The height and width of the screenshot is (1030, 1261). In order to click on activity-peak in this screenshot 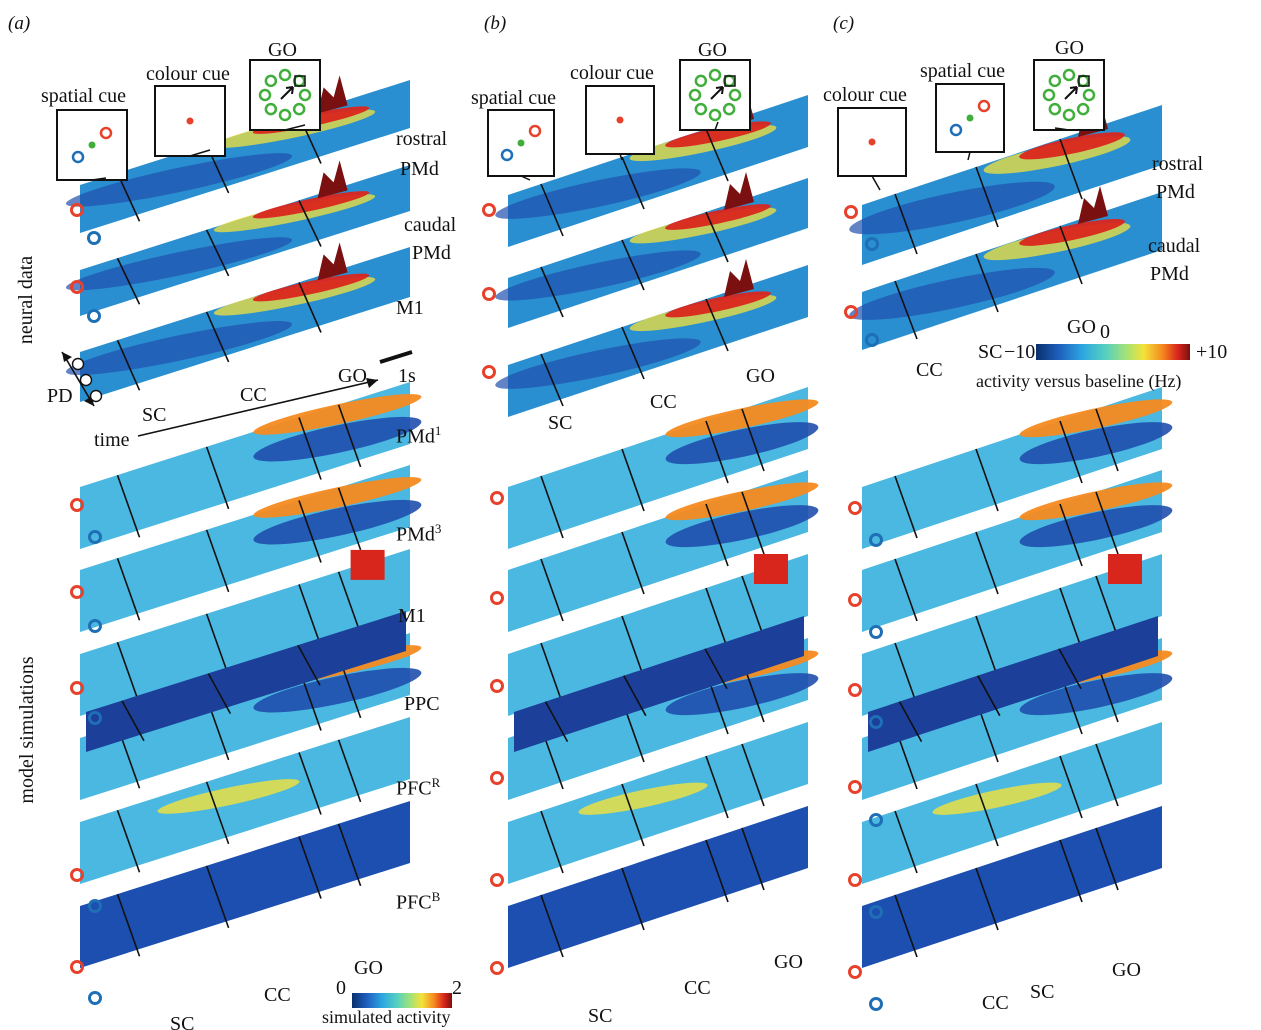, I will do `click(332, 179)`.